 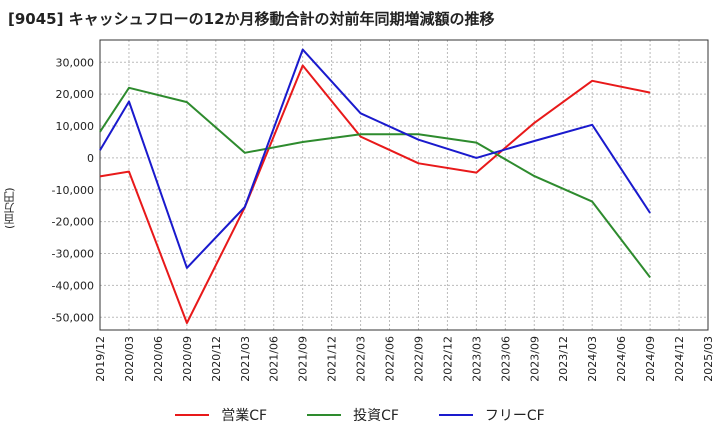 What do you see at coordinates (75, 94) in the screenshot?
I see `y-tick-label: 20,000` at bounding box center [75, 94].